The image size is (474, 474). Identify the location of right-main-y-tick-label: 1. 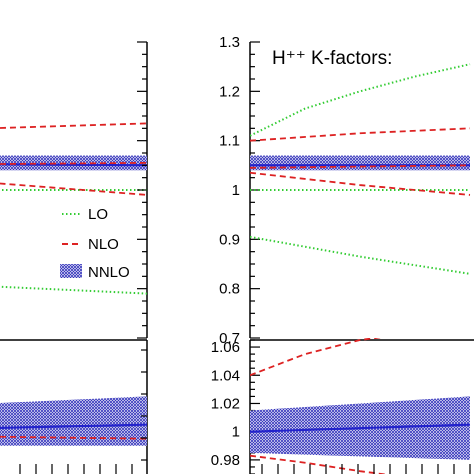
(236, 190).